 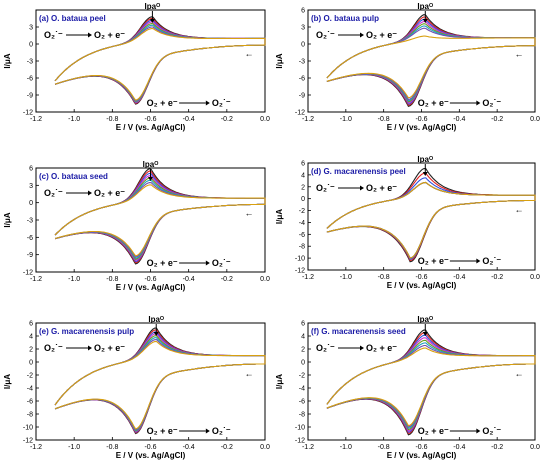 I want to click on panel-label: (f) G. macarenensis seed, so click(x=358, y=331).